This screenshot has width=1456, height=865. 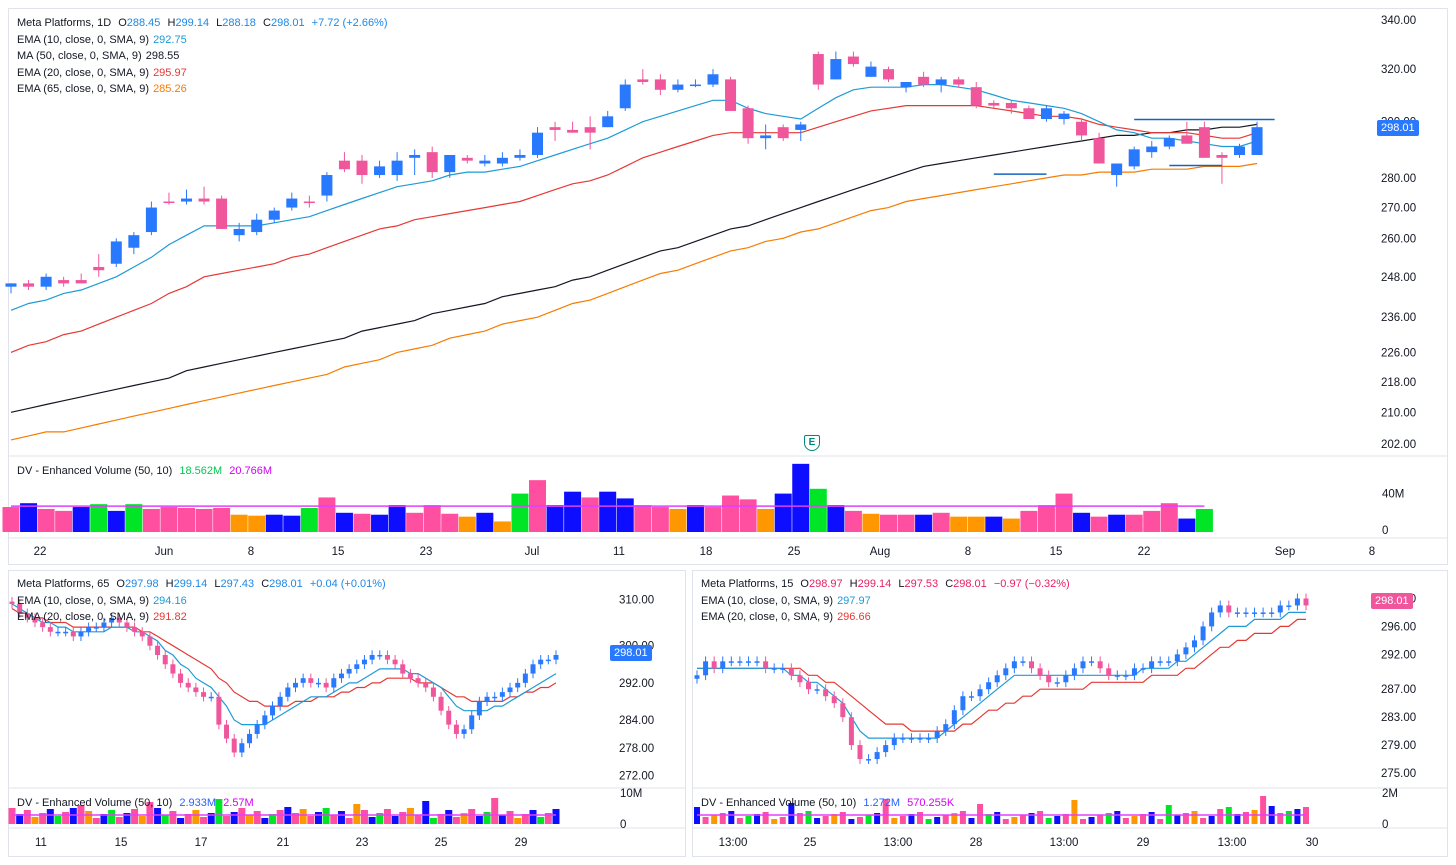 I want to click on volume-value-2: 20.766M, so click(x=251, y=471).